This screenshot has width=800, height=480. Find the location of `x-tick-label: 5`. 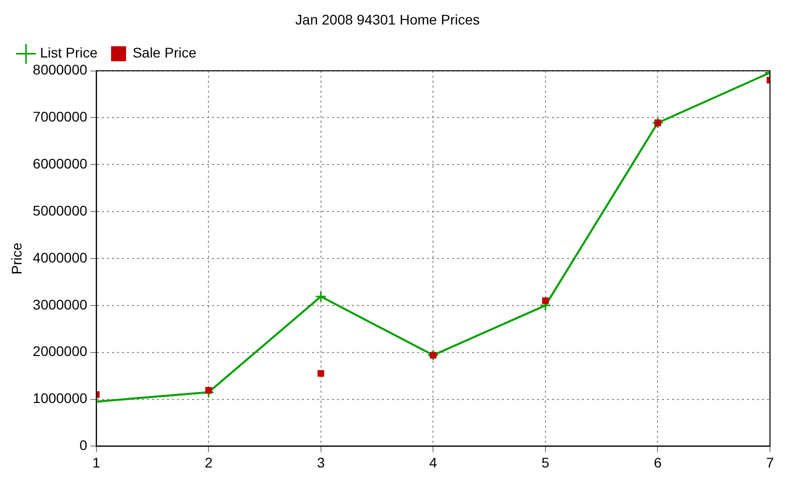

x-tick-label: 5 is located at coordinates (546, 462).